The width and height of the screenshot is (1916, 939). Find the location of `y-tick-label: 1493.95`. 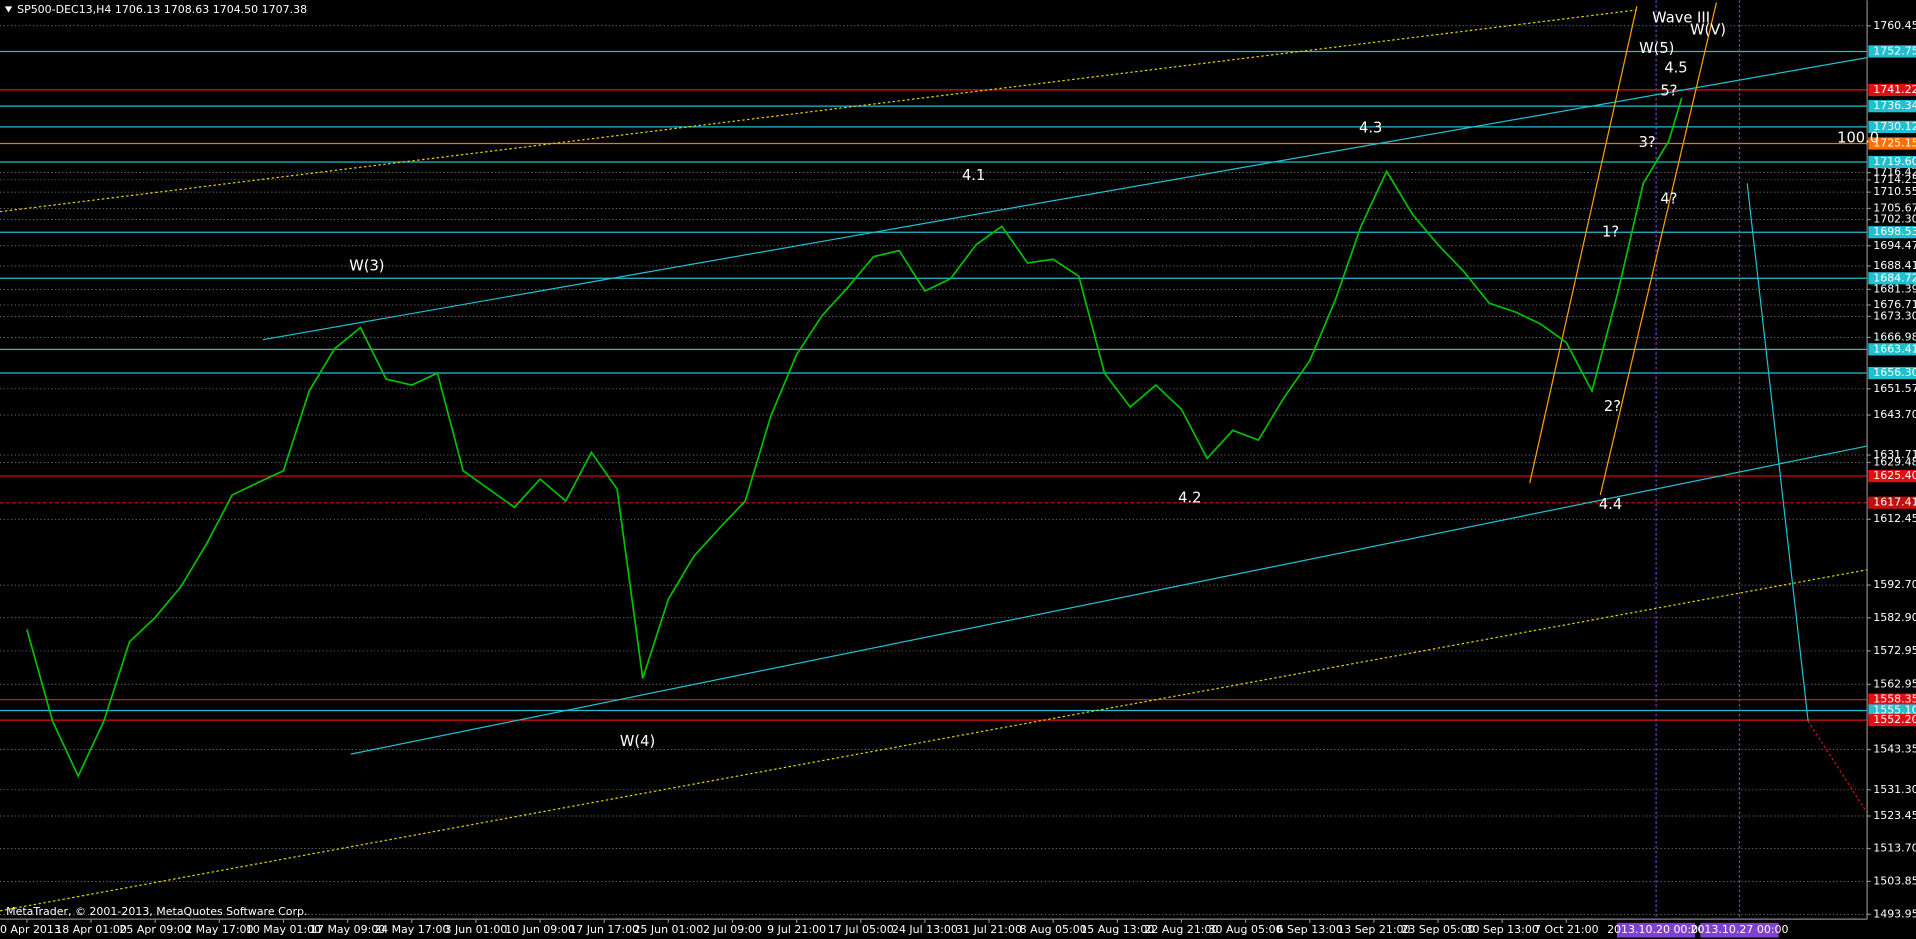

y-tick-label: 1493.95 is located at coordinates (1894, 913).